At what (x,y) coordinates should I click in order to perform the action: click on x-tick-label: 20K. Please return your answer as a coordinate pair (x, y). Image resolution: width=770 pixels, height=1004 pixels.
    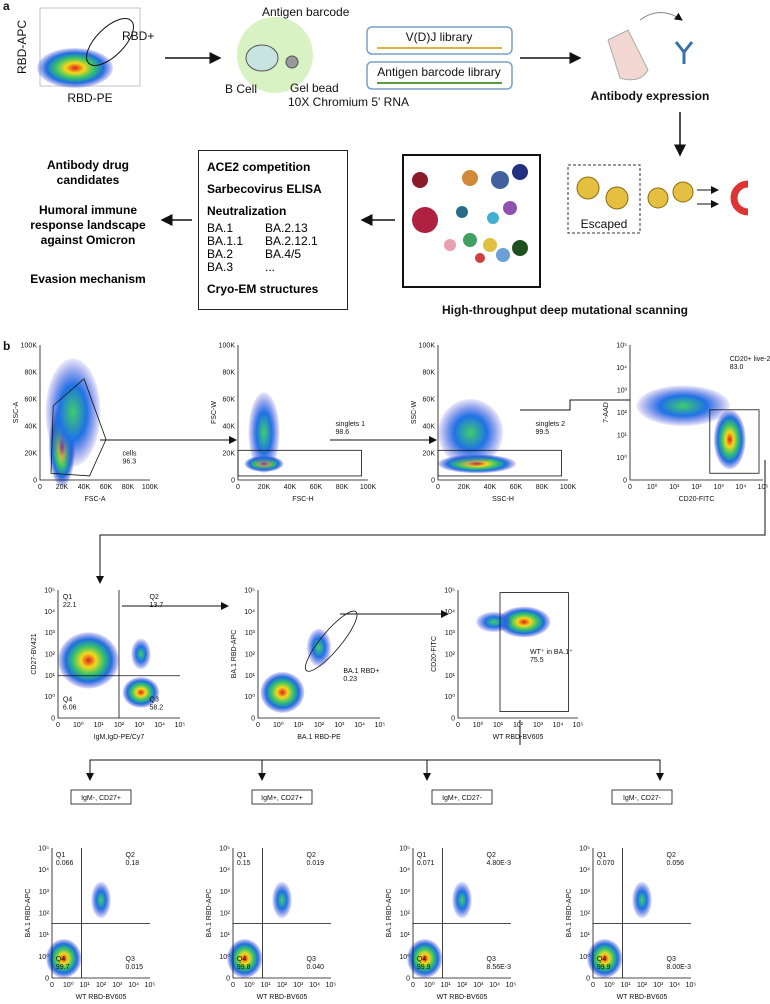
    Looking at the image, I should click on (264, 487).